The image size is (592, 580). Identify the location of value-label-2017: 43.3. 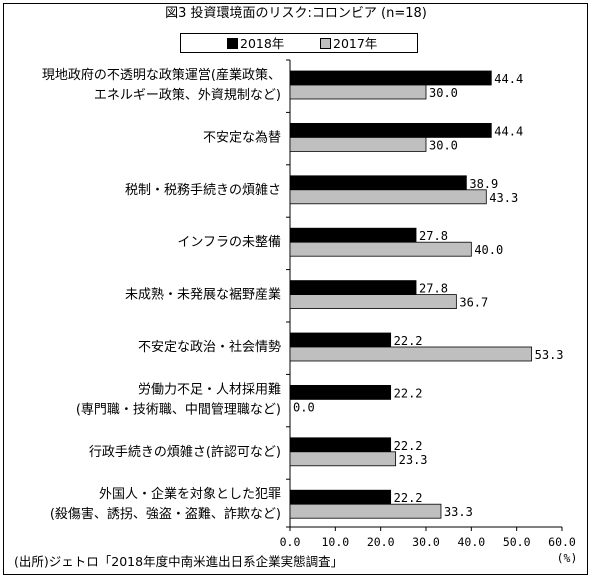
(503, 198).